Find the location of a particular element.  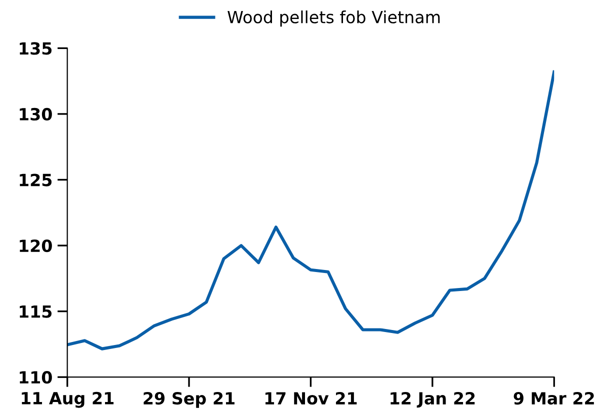

x-tick-label: 9 Mar 22 is located at coordinates (554, 398).